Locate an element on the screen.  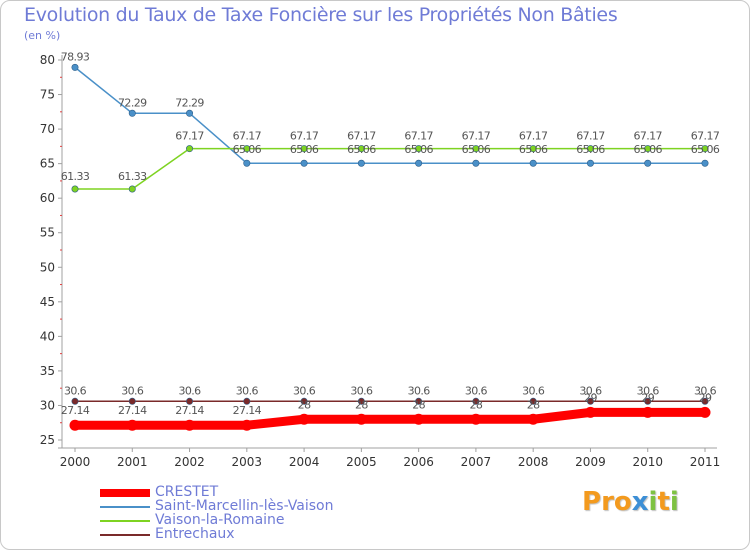
x-tick-label: 2011 is located at coordinates (705, 462).